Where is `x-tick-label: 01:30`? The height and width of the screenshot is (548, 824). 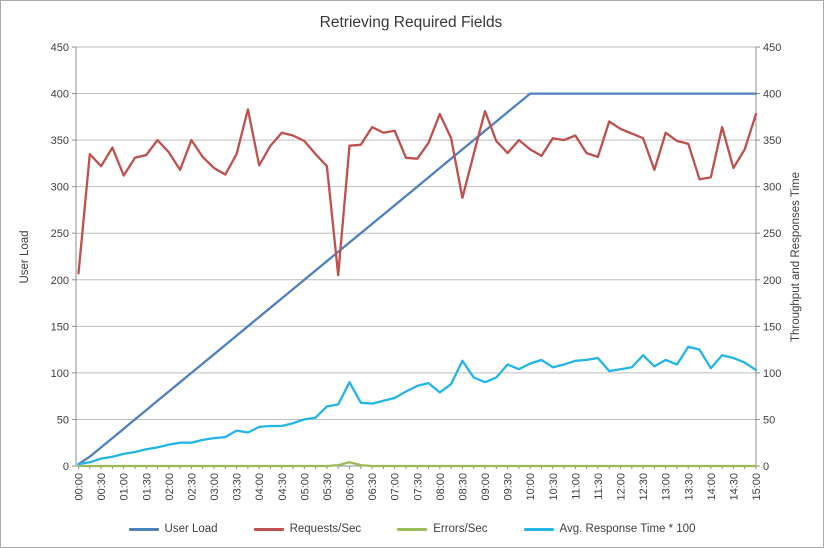
x-tick-label: 01:30 is located at coordinates (147, 487).